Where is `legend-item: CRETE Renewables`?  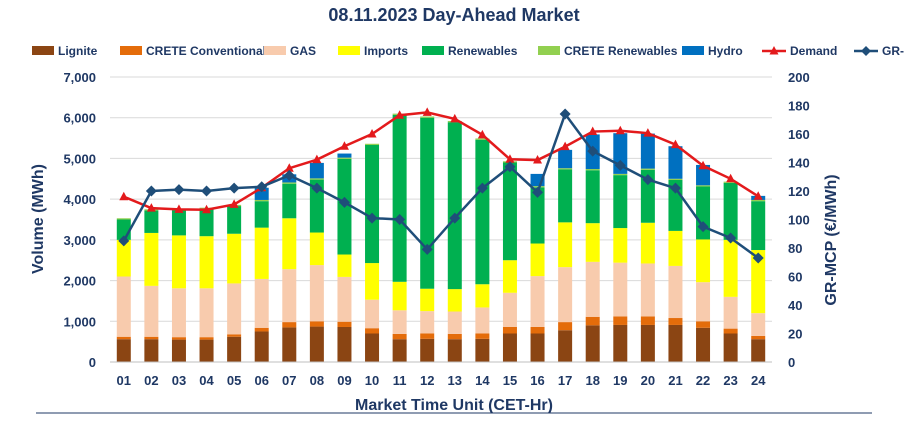
legend-item: CRETE Renewables is located at coordinates (608, 51).